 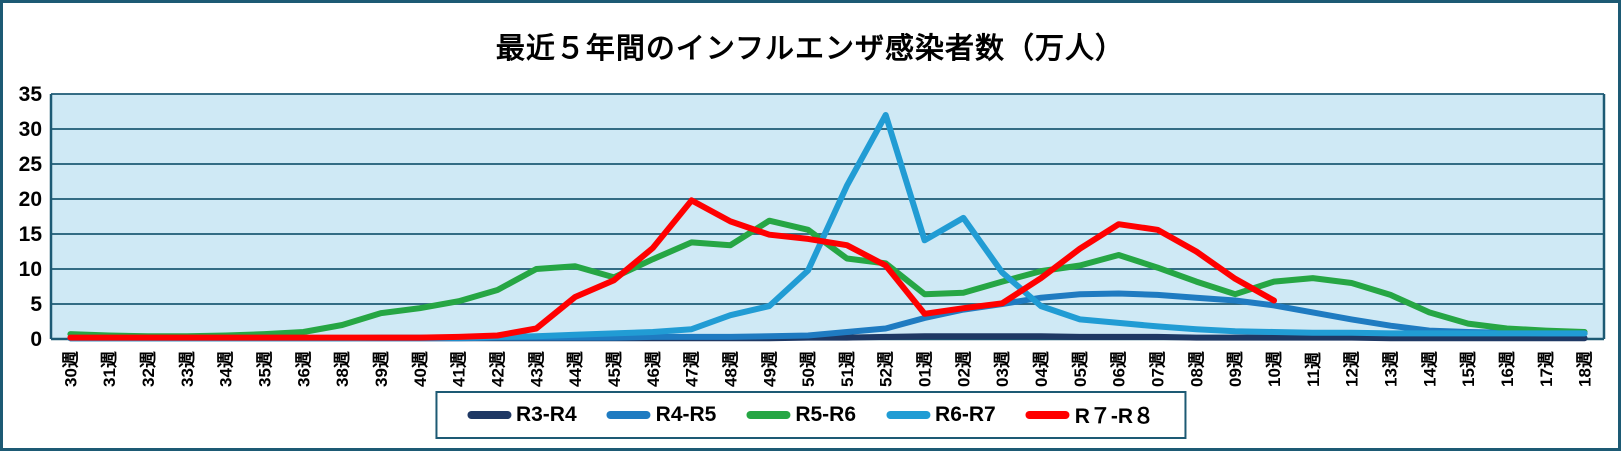 What do you see at coordinates (730, 369) in the screenshot?
I see `x-axis-label: 48週` at bounding box center [730, 369].